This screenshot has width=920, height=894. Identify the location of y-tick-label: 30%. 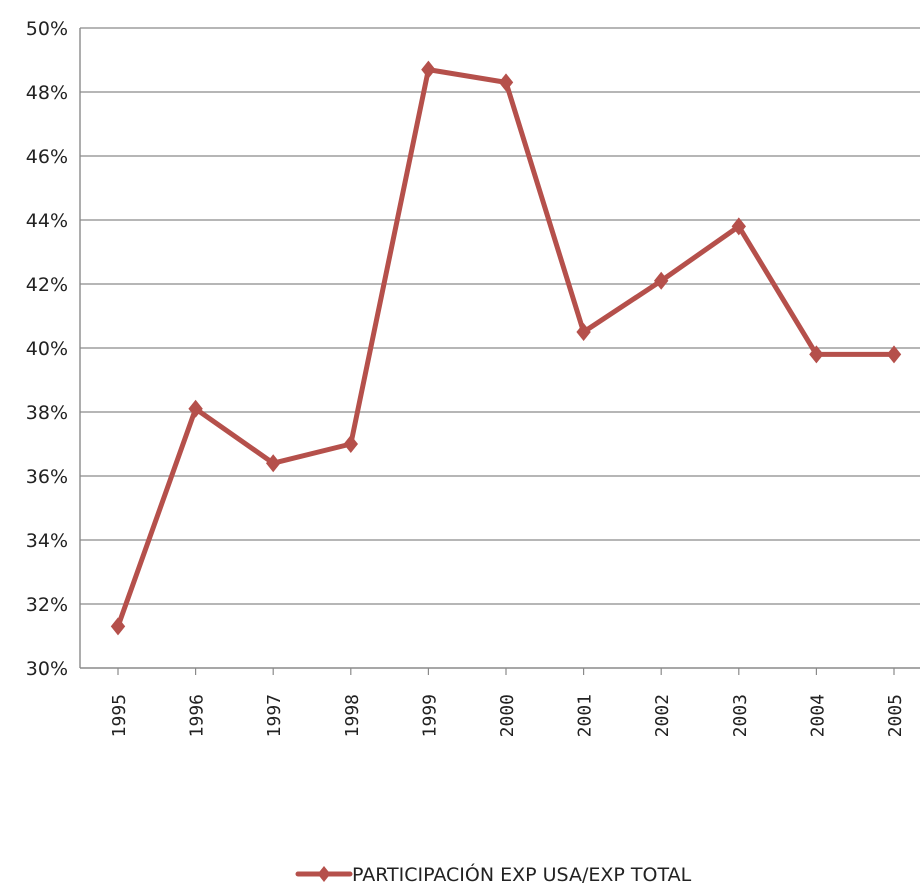
(47, 669).